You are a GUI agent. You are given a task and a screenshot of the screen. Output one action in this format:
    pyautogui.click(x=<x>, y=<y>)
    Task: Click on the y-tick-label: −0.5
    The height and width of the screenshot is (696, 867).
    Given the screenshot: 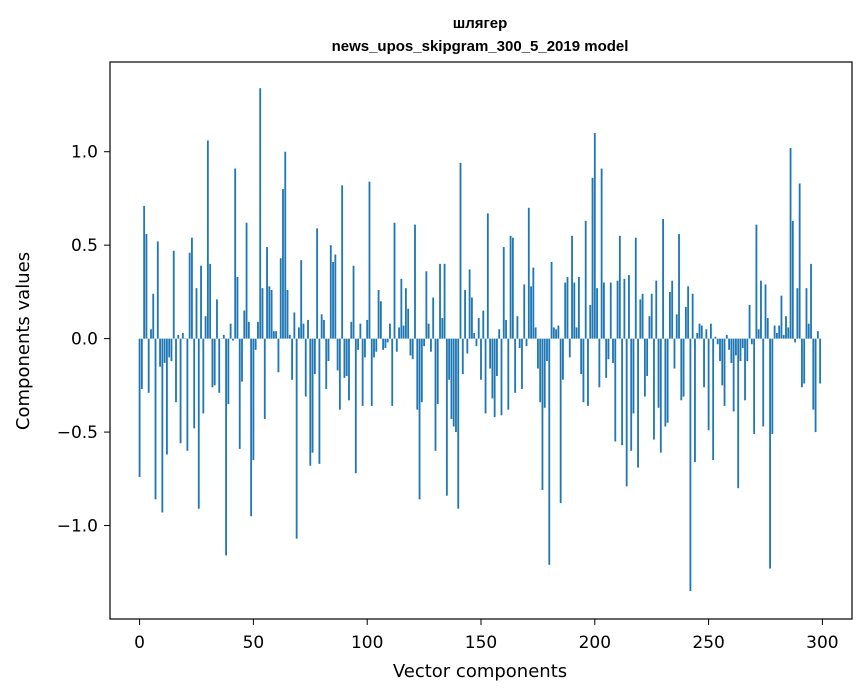 What is the action you would take?
    pyautogui.click(x=77, y=433)
    